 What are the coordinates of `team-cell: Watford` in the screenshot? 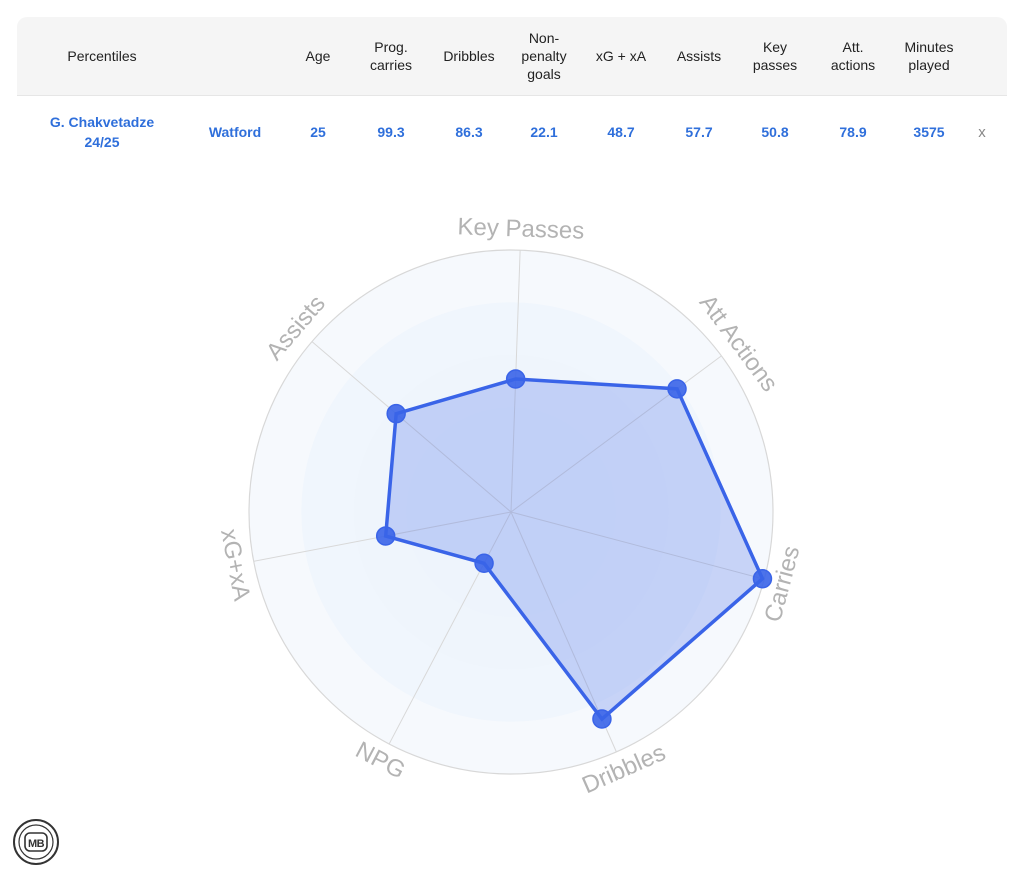 It's located at (235, 132).